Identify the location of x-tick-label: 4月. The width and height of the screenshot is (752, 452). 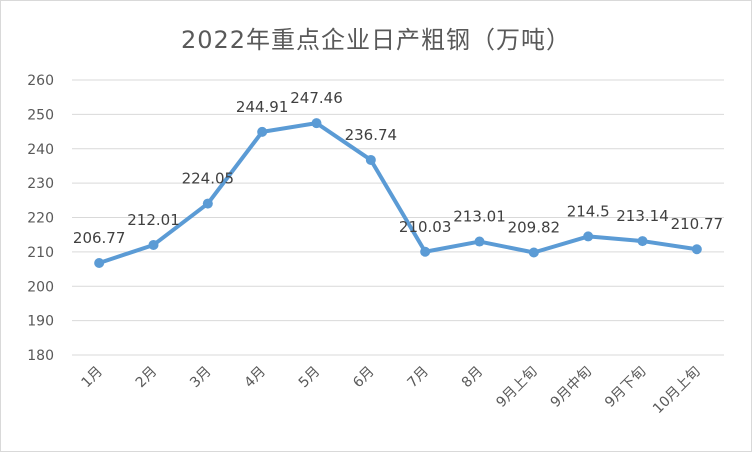
(255, 378).